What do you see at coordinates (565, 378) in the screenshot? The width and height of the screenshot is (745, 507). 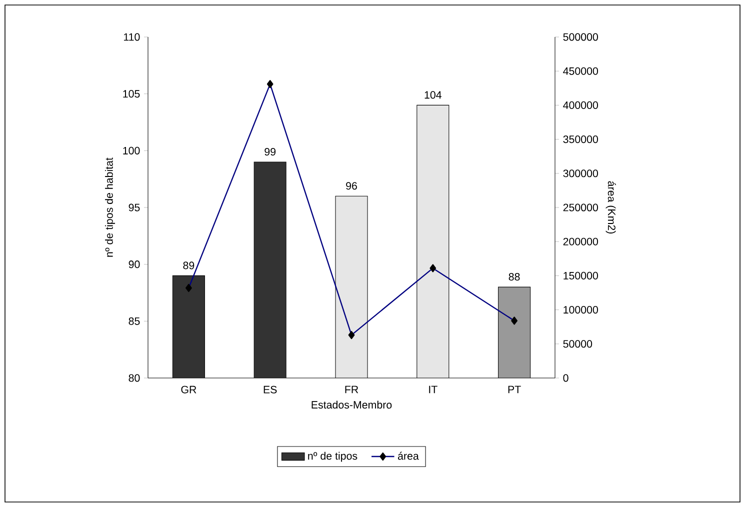 I see `y2-tick-label: 0` at bounding box center [565, 378].